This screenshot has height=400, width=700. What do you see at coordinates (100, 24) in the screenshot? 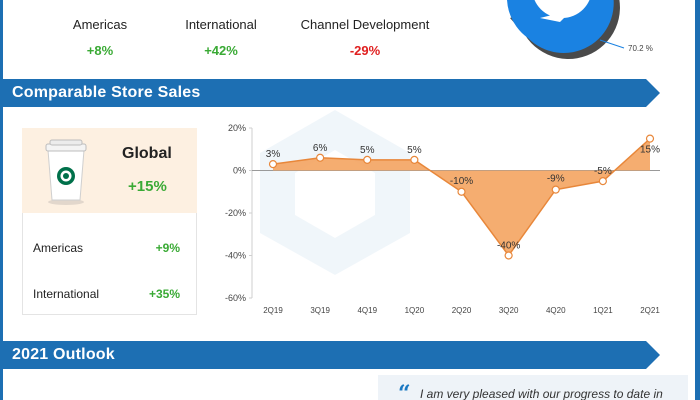
I see `segment-name: Americas` at bounding box center [100, 24].